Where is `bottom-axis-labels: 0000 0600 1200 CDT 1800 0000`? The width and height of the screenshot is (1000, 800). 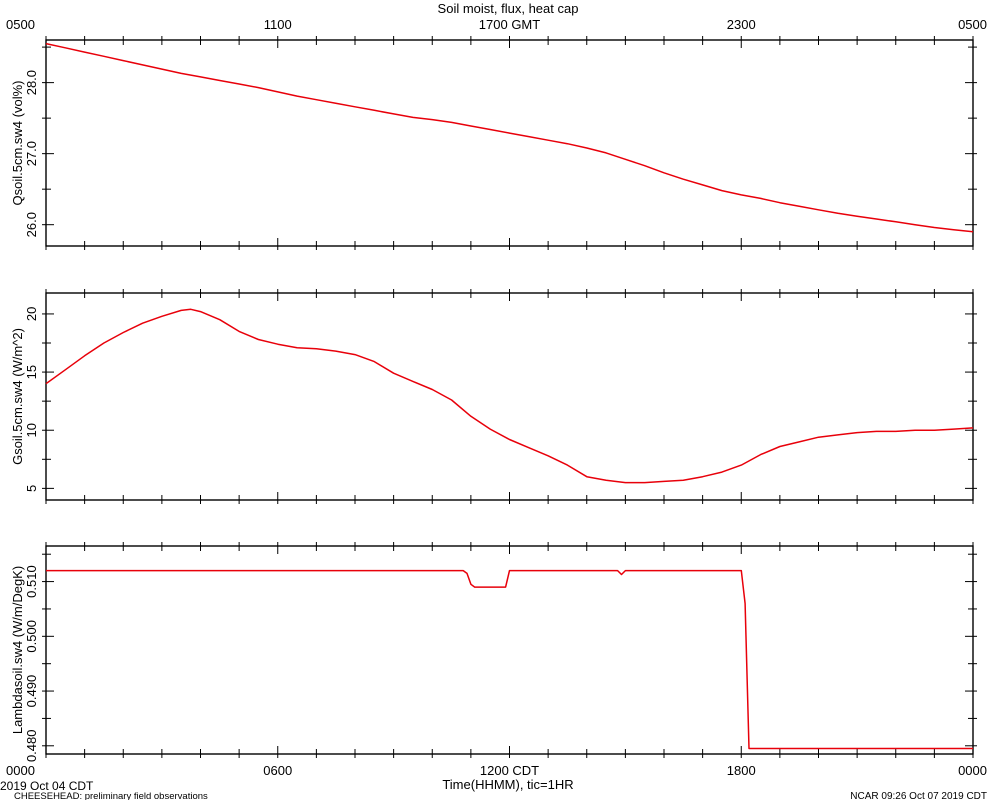
bottom-axis-labels: 0000 0600 1200 CDT 1800 0000 is located at coordinates (496, 770).